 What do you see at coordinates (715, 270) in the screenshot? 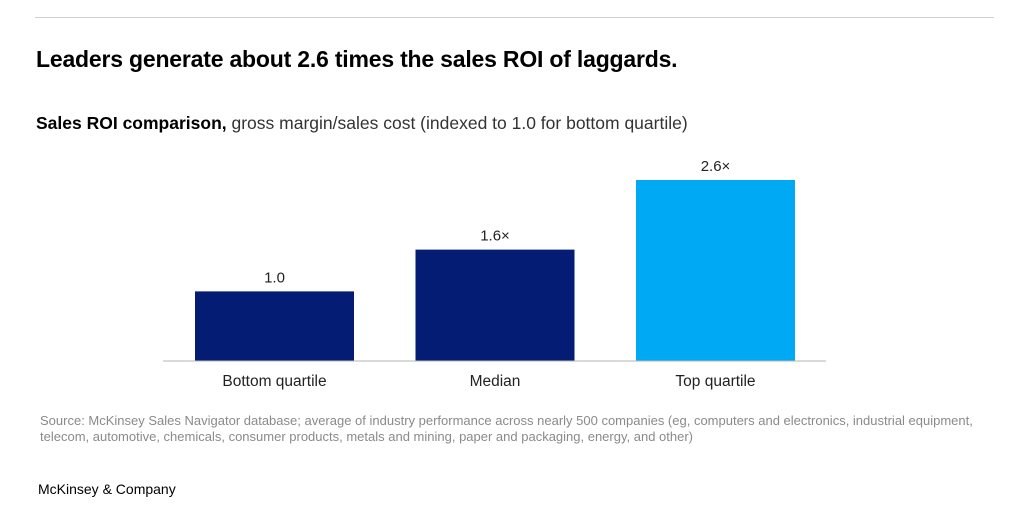
I see `bar-top-quartile` at bounding box center [715, 270].